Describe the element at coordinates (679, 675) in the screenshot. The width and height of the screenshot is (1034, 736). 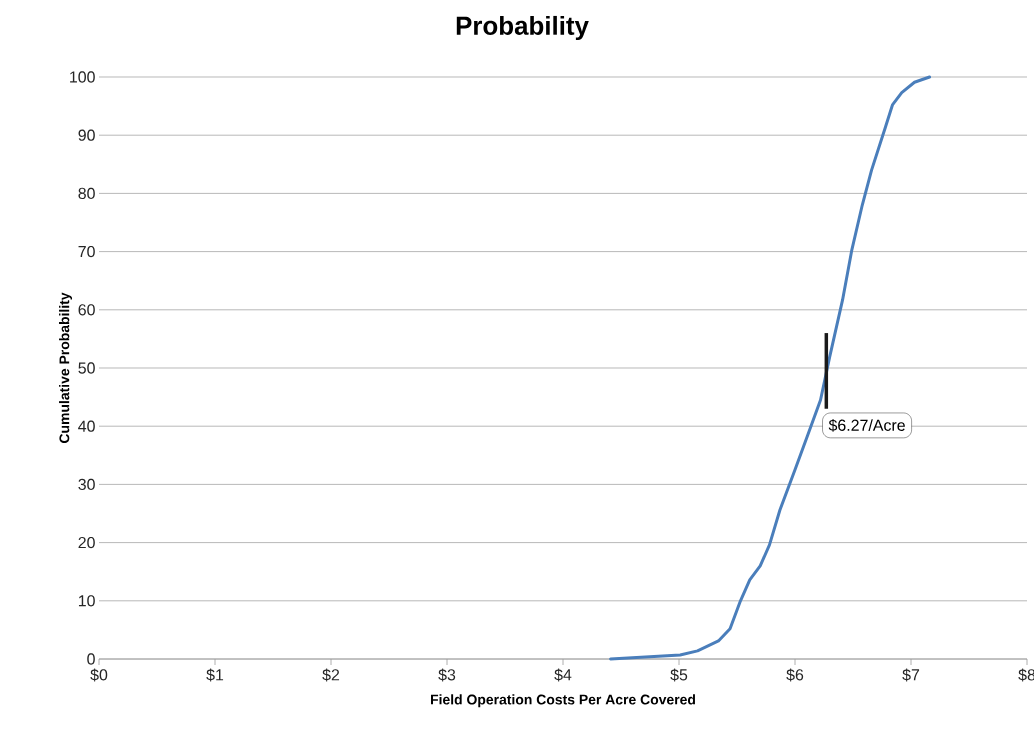
I see `x-tick-label: $5` at that location.